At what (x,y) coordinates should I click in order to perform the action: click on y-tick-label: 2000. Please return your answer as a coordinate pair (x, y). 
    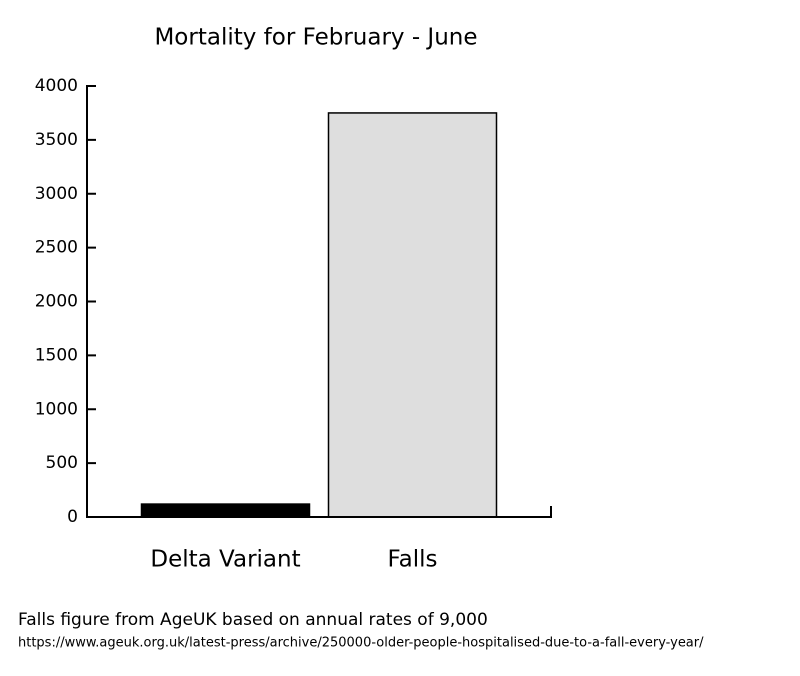
    Looking at the image, I should click on (56, 302).